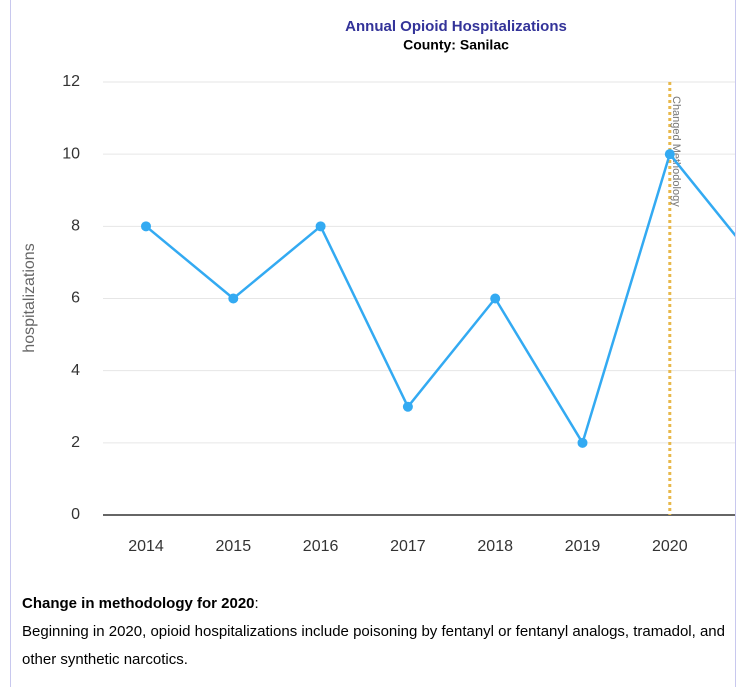 This screenshot has height=687, width=740. I want to click on x-tick-label: 2020, so click(670, 546).